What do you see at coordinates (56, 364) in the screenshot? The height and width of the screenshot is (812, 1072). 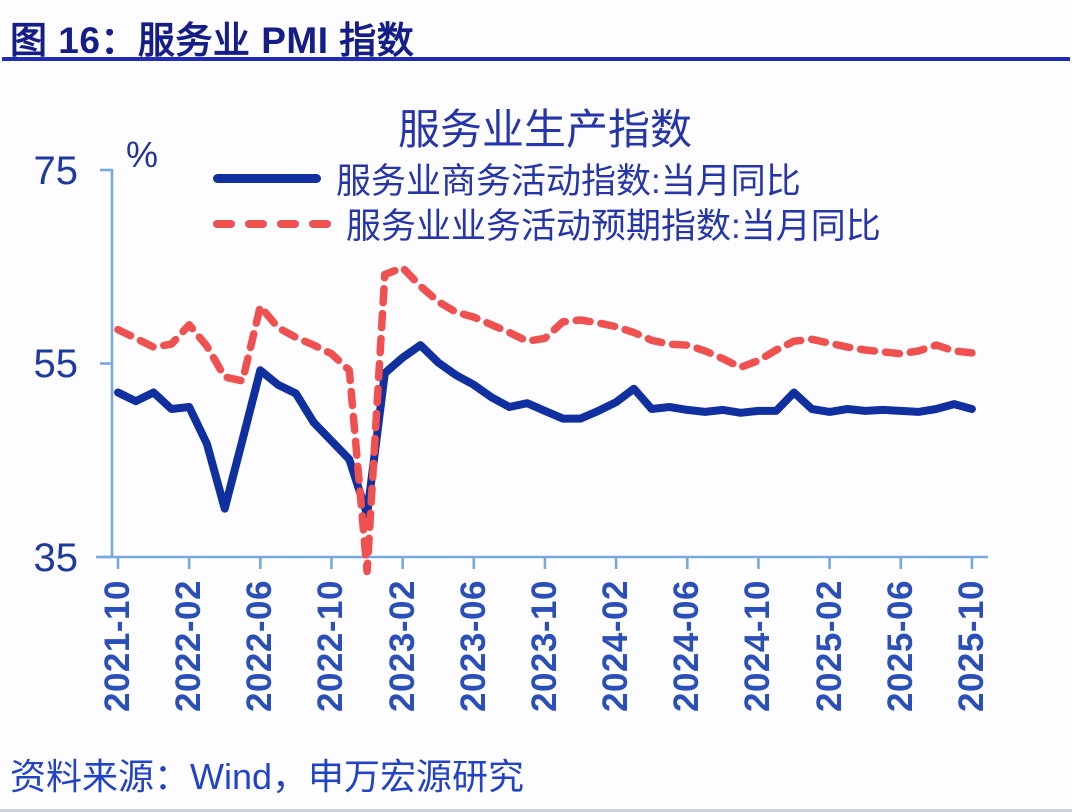 I see `y-axis-tick-label: 55` at bounding box center [56, 364].